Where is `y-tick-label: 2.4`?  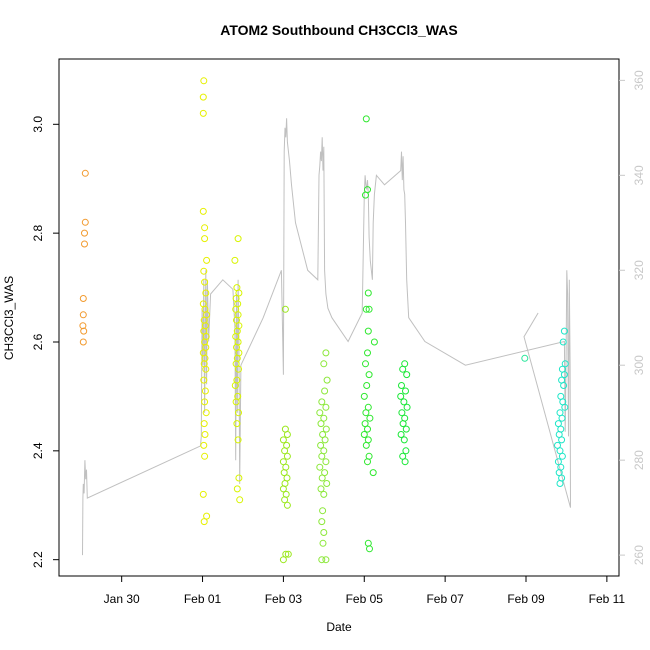 y-tick-label: 2.4 is located at coordinates (38, 450).